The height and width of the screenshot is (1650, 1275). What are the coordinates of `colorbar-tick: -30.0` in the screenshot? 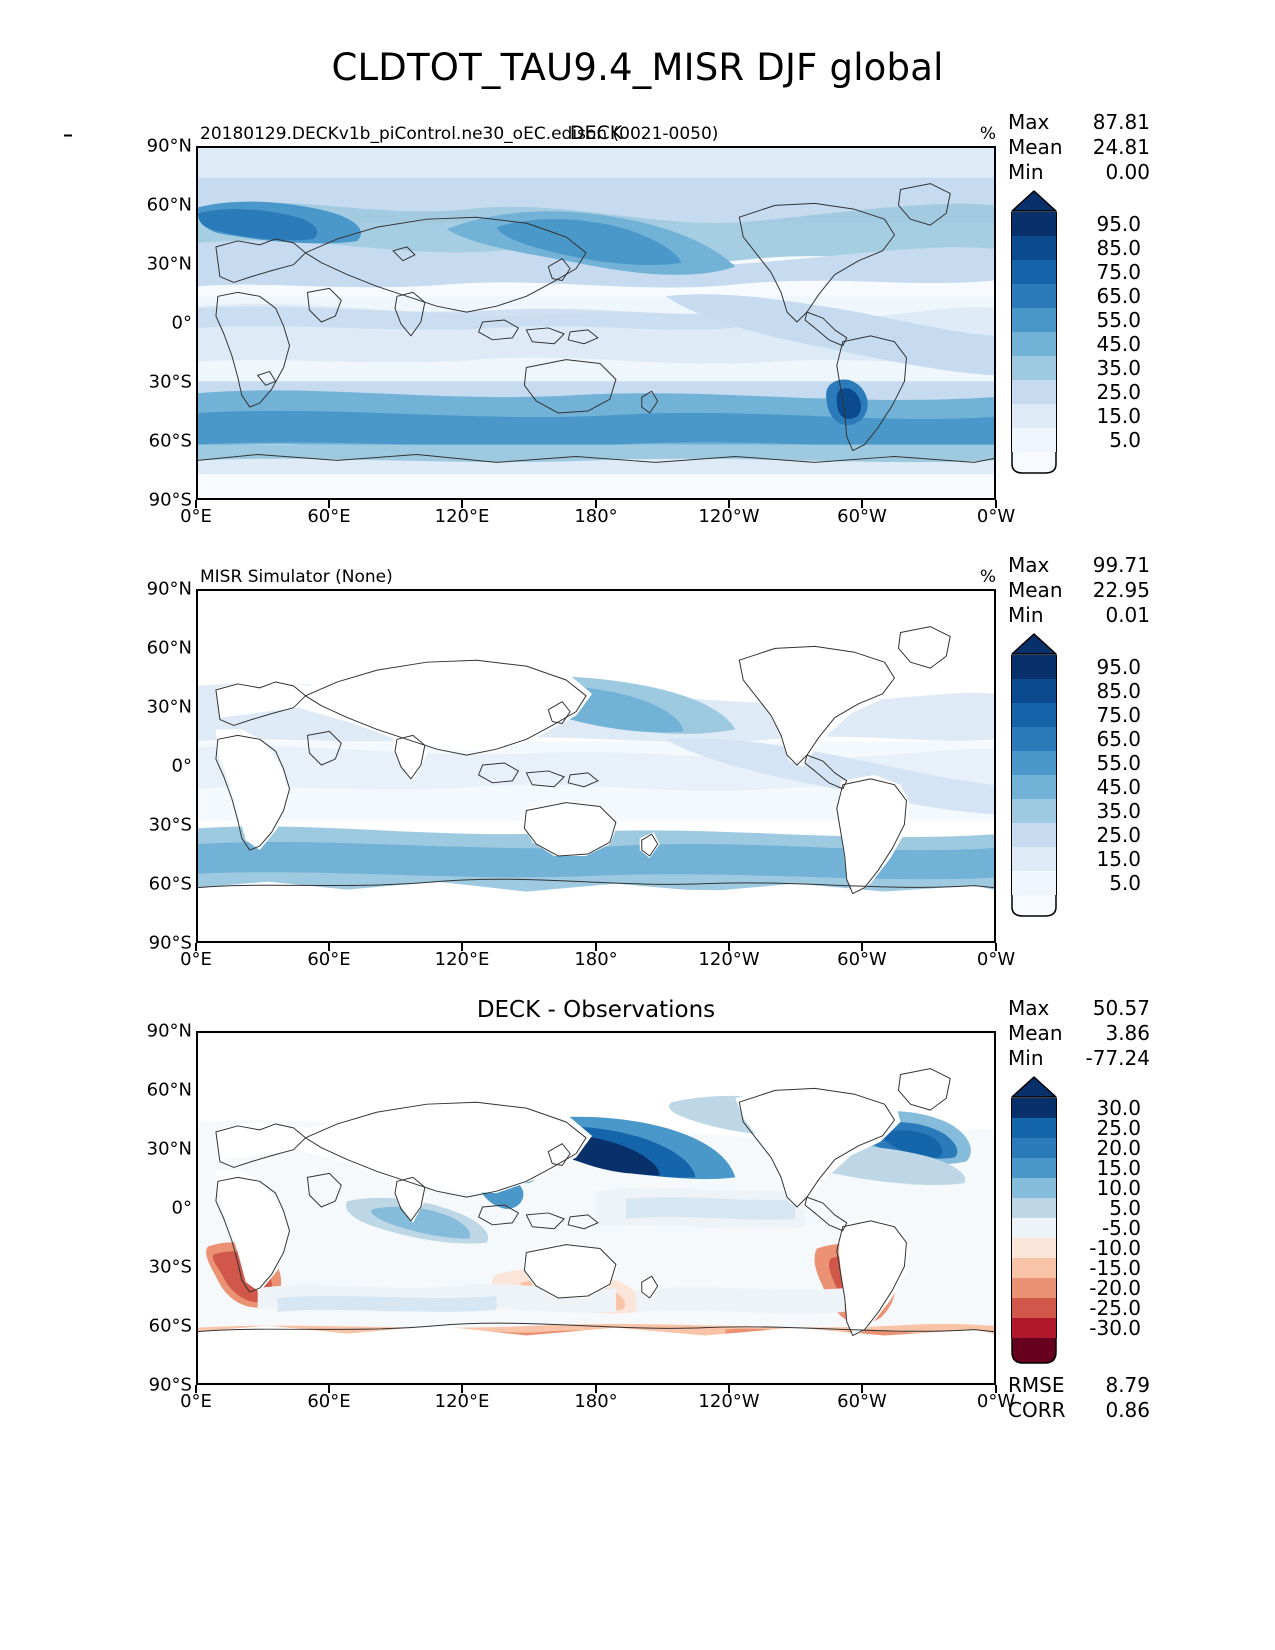 It's located at (1115, 1328).